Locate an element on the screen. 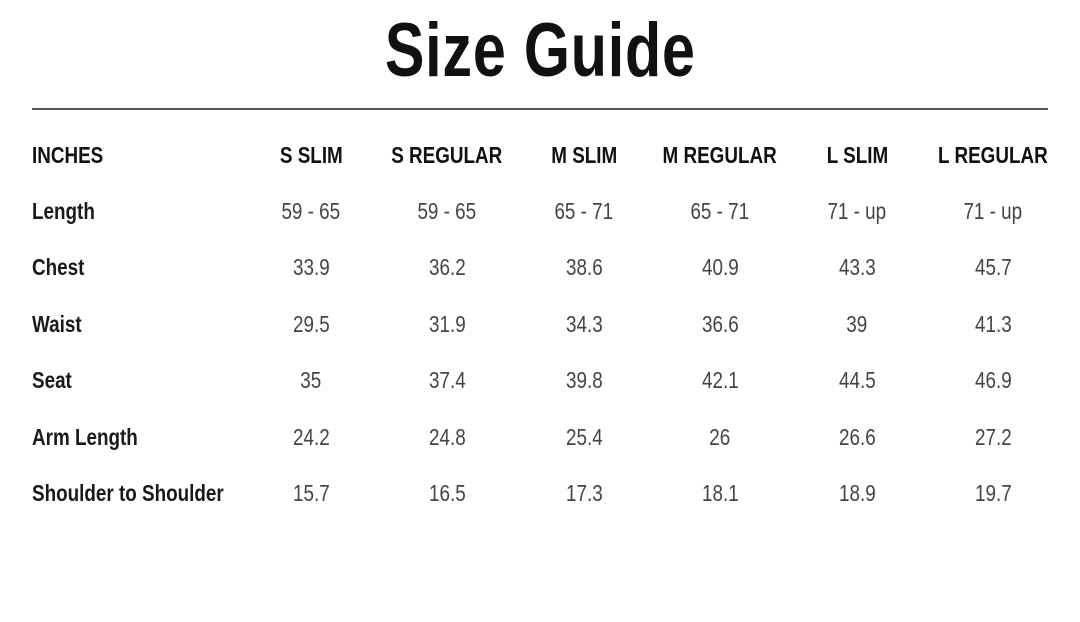 Image resolution: width=1080 pixels, height=622 pixels. cell-value: 45.7 is located at coordinates (993, 267).